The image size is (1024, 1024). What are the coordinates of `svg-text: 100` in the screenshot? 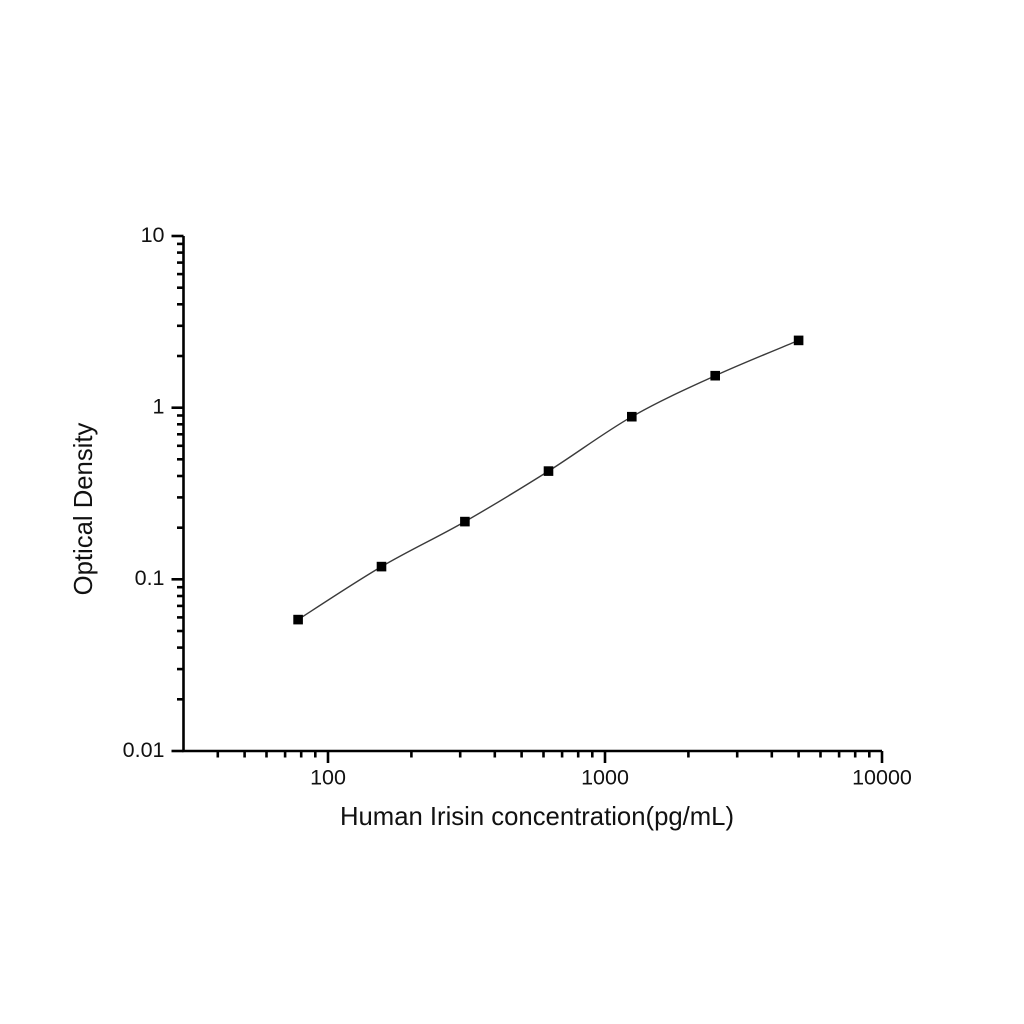 It's located at (328, 778).